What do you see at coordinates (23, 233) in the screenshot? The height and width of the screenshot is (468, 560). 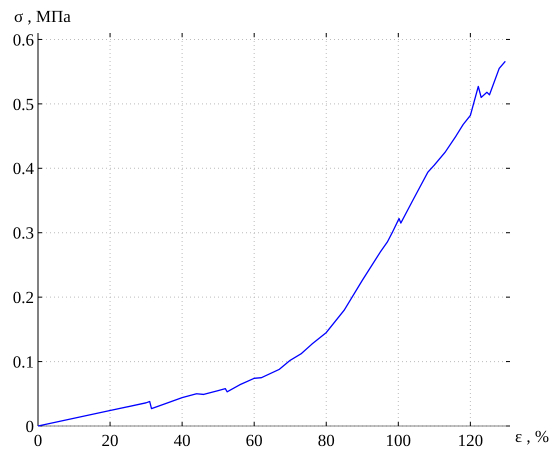 I see `y-tick-label: 0.3` at bounding box center [23, 233].